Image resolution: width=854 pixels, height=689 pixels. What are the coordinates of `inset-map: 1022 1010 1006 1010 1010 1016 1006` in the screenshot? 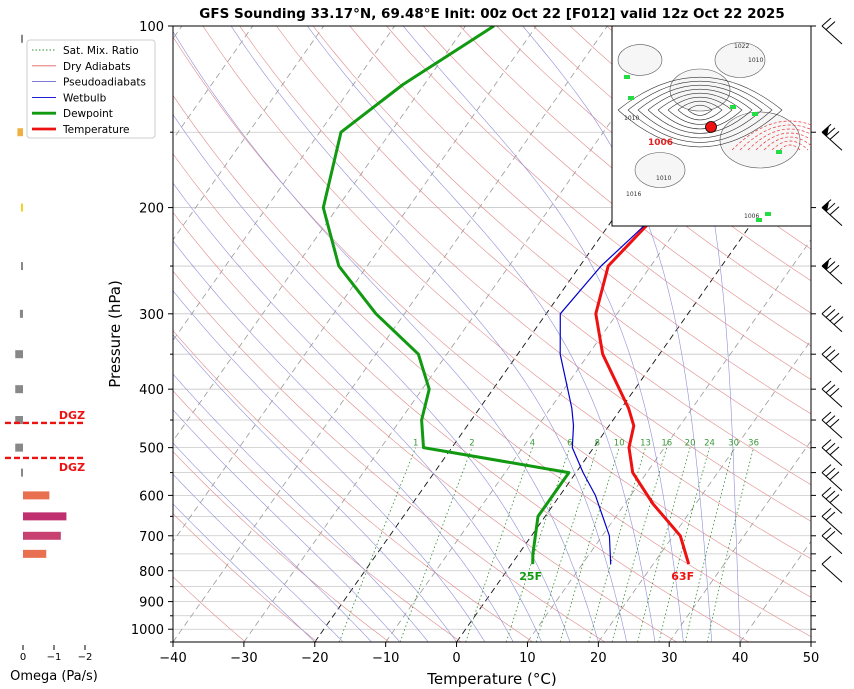 It's located at (711, 126).